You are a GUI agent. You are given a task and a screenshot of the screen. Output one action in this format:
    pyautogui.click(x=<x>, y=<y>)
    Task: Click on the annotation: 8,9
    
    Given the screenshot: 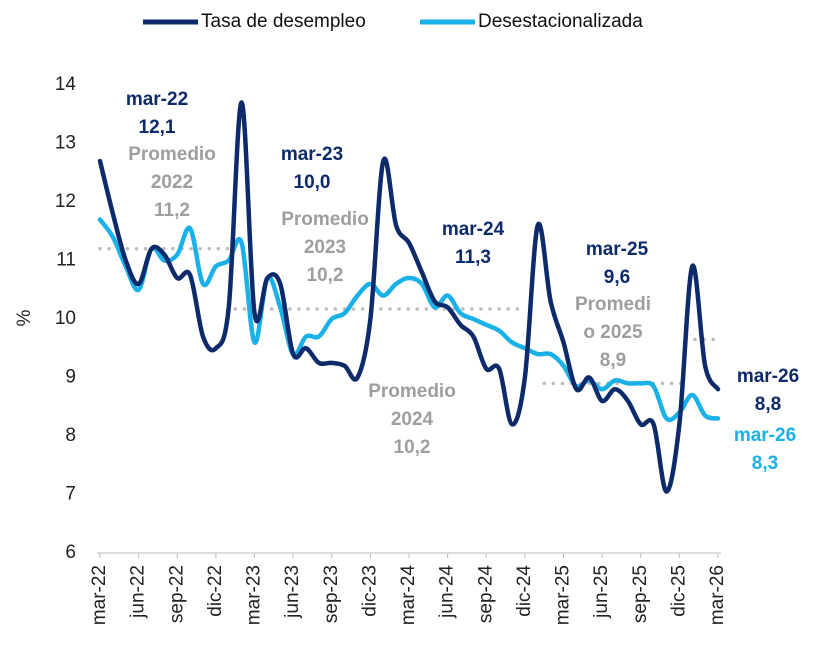 What is the action you would take?
    pyautogui.click(x=613, y=360)
    